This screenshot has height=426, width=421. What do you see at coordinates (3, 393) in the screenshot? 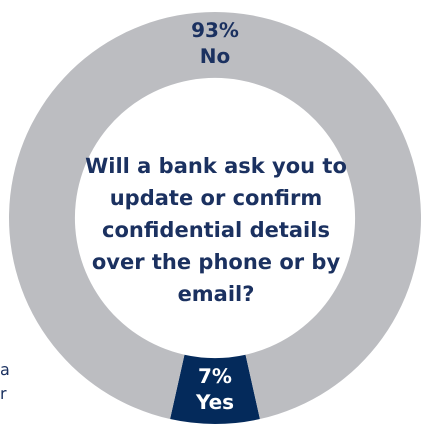
I see `text: r` at bounding box center [3, 393].